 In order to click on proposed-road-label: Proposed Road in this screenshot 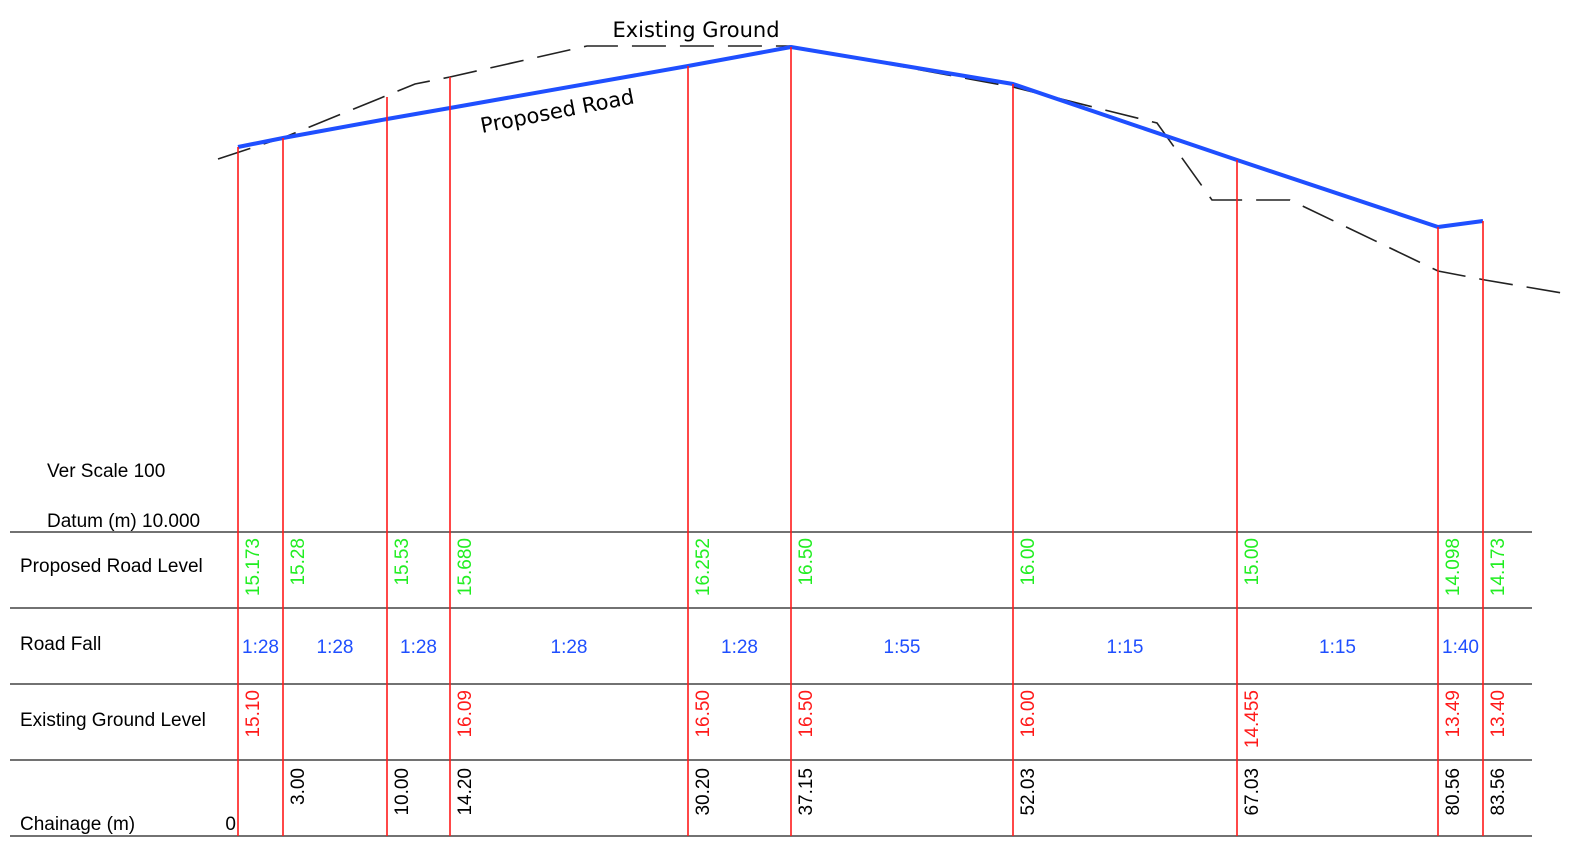, I will do `click(557, 111)`.